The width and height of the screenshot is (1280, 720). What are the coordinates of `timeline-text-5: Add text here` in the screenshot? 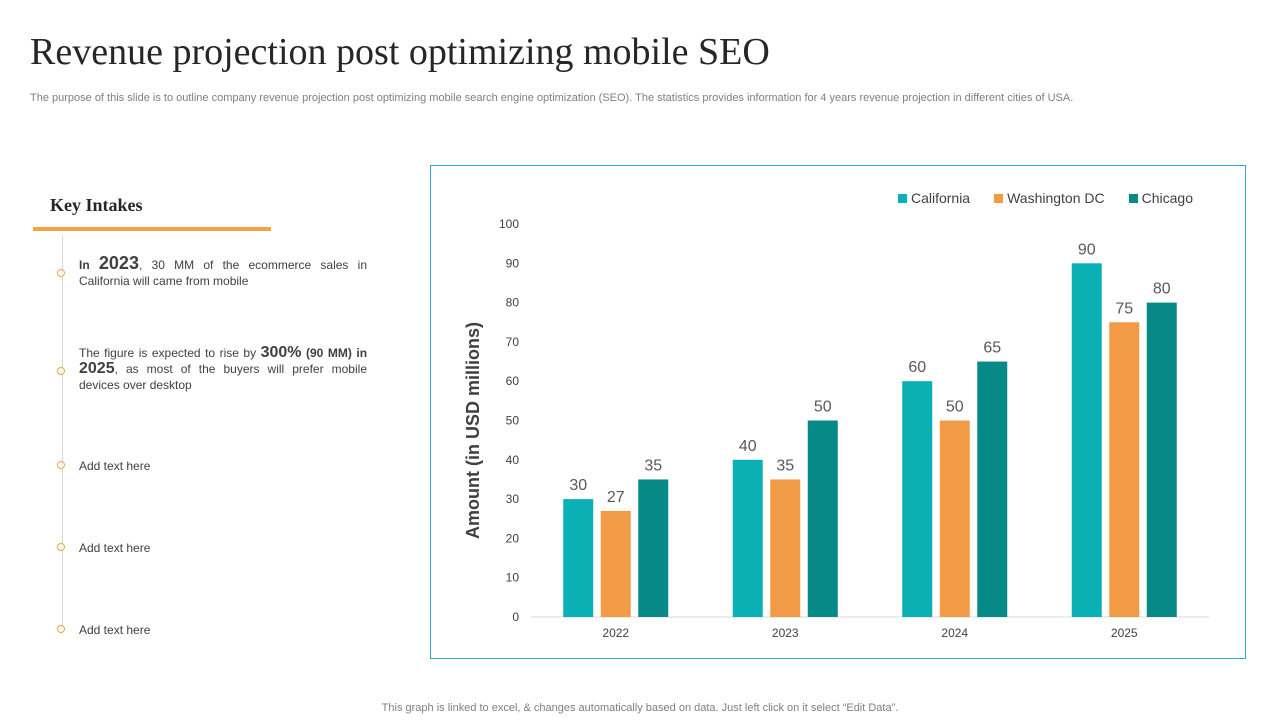 It's located at (115, 630).